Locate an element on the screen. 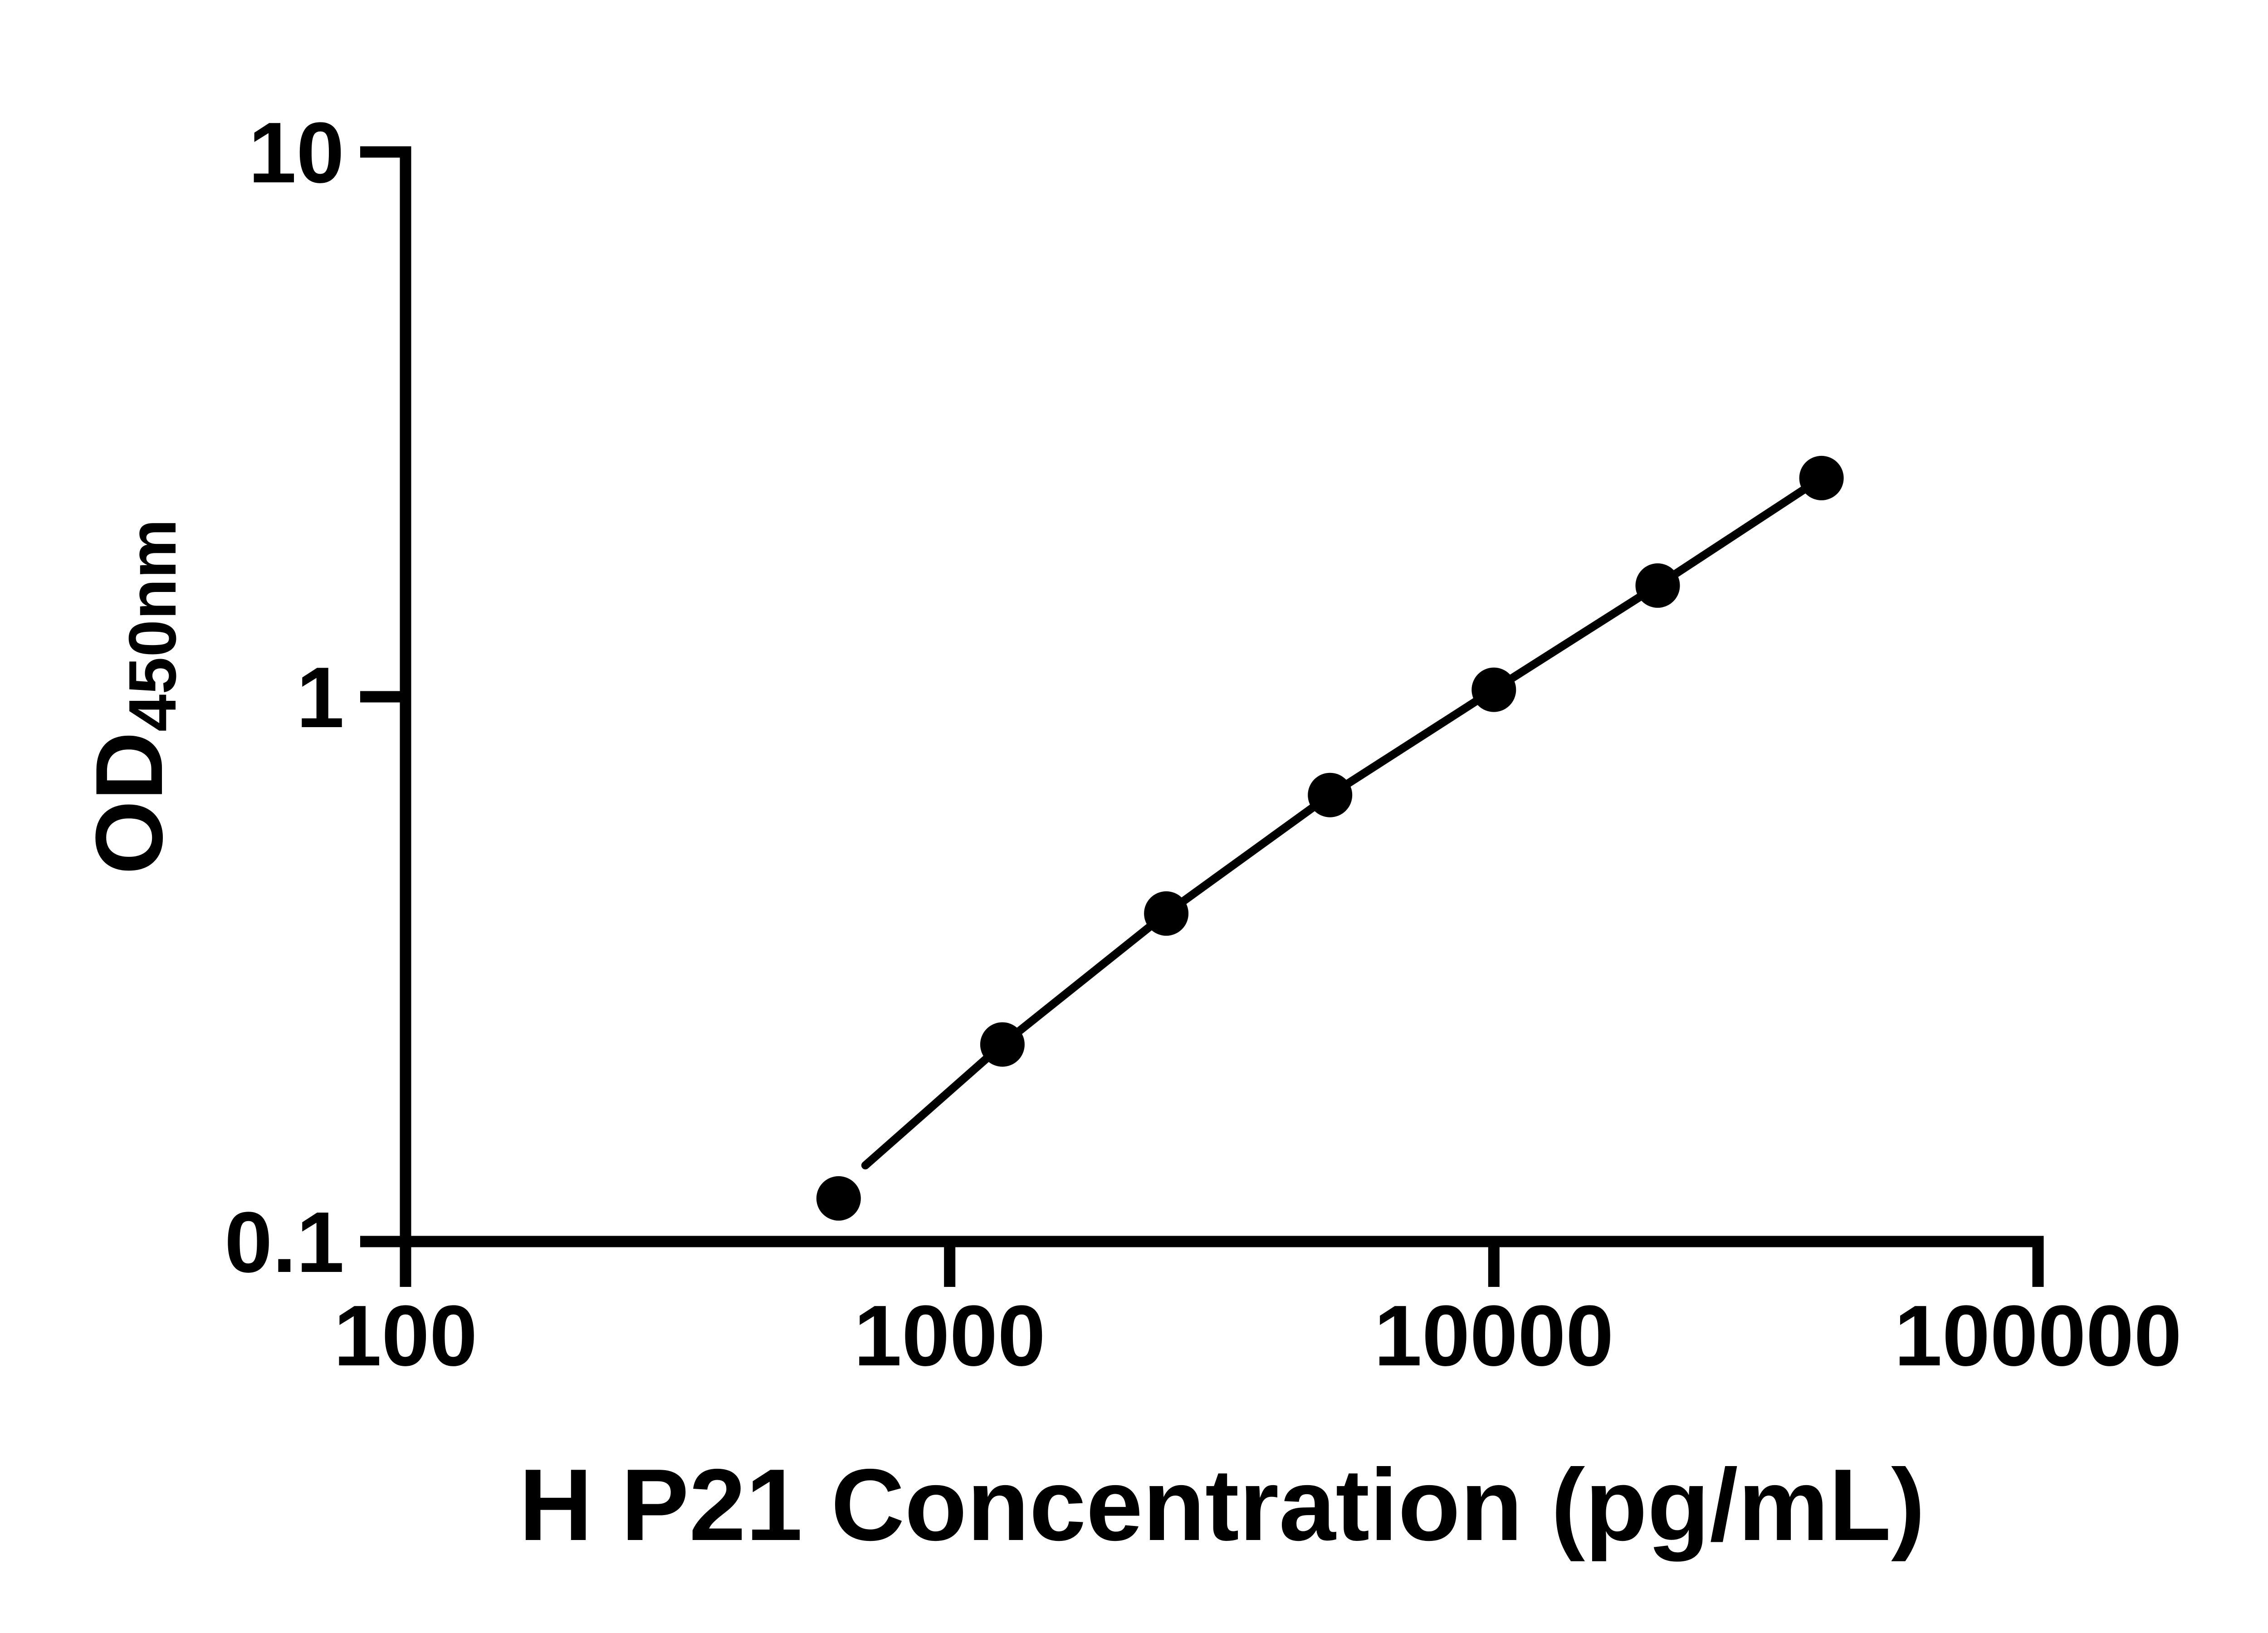 This screenshot has width=2268, height=1633. y-axis-title: OD450nm is located at coordinates (133, 697).